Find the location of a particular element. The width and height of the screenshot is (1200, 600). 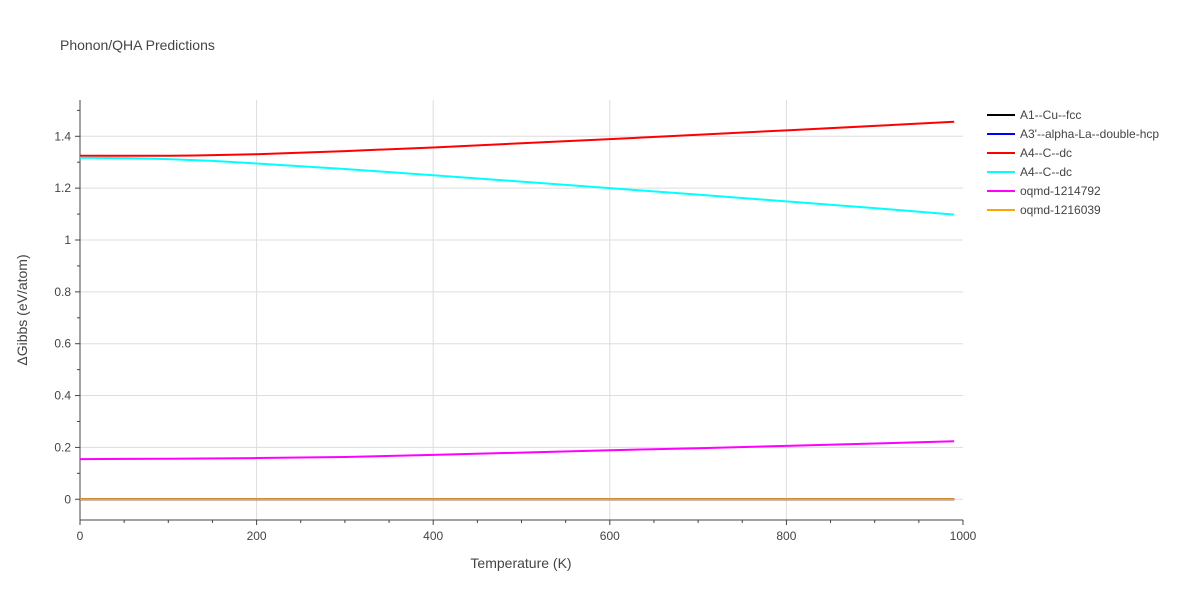

y-tick-label: 1 is located at coordinates (67, 240).